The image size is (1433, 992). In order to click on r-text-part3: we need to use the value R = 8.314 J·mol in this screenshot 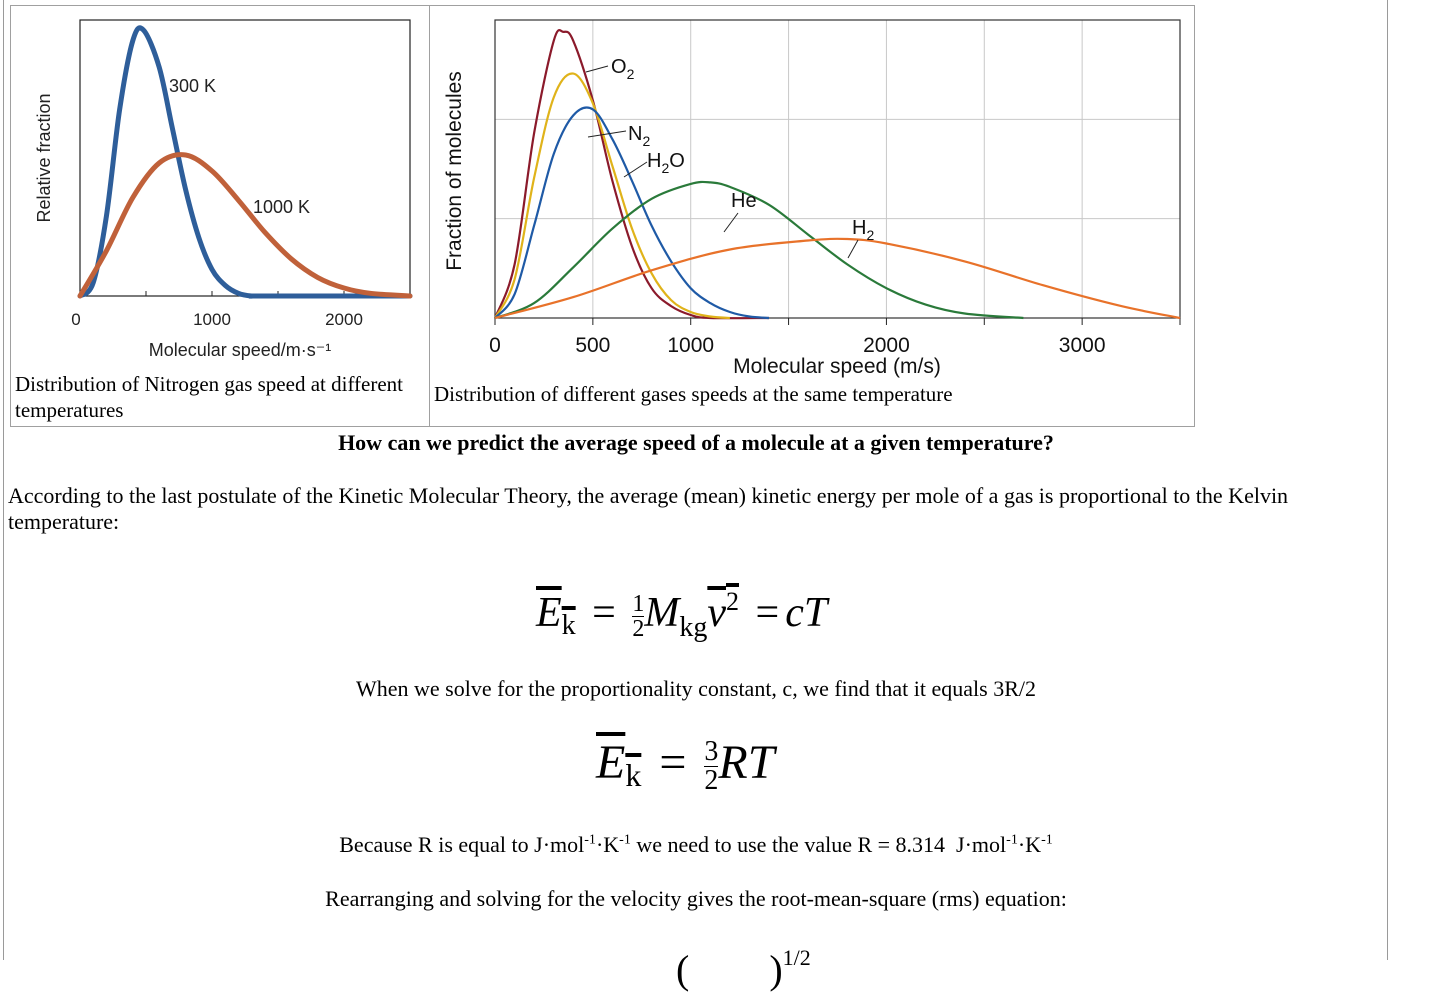, I will do `click(818, 844)`.